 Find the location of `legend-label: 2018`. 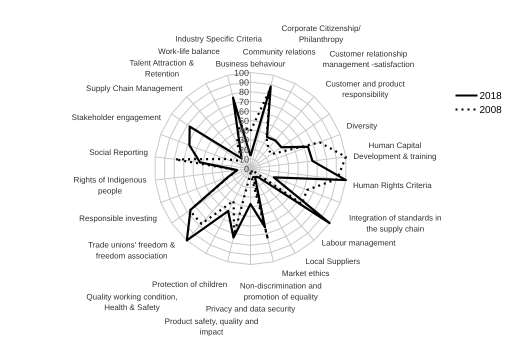

legend-label: 2018 is located at coordinates (491, 96).